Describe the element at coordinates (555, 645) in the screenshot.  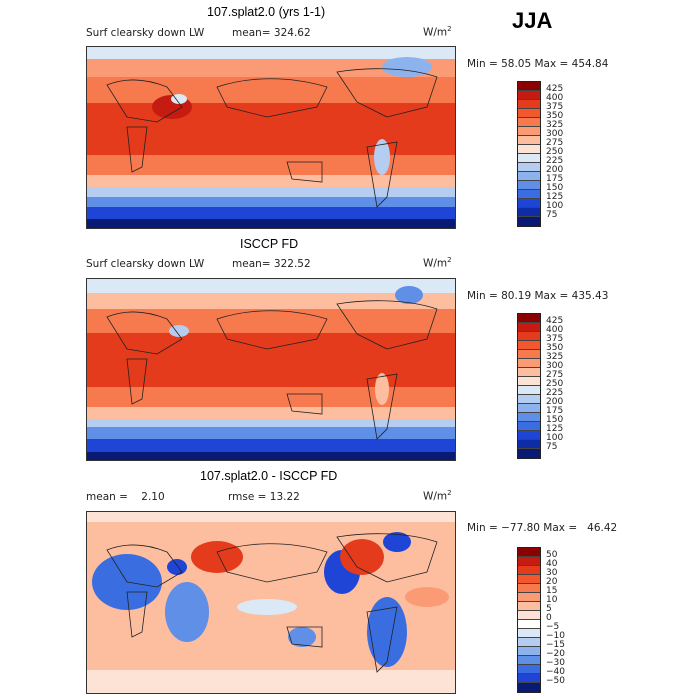
I see `panel-3-level-label: −15` at that location.